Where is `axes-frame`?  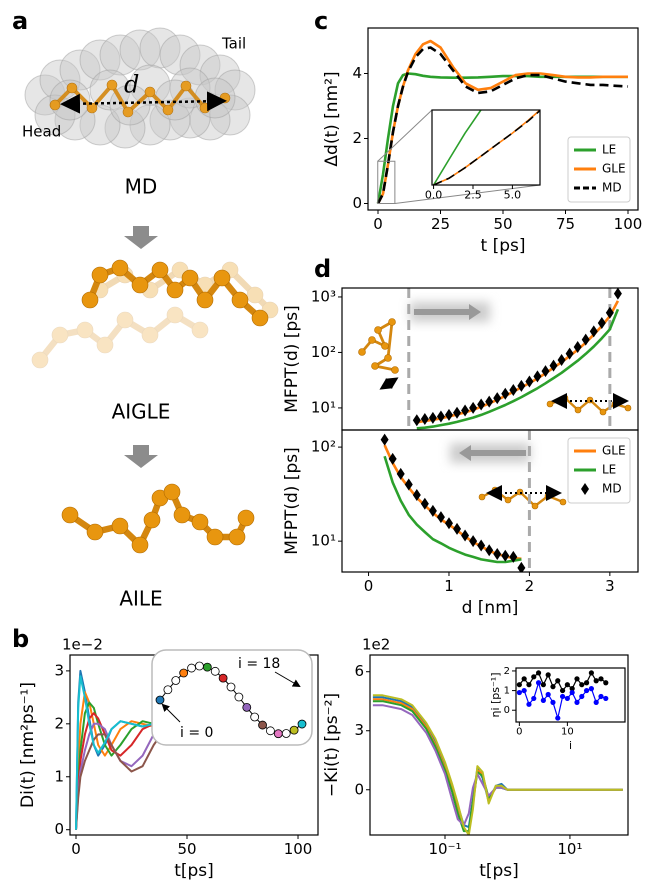
axes-frame is located at coordinates (490, 501).